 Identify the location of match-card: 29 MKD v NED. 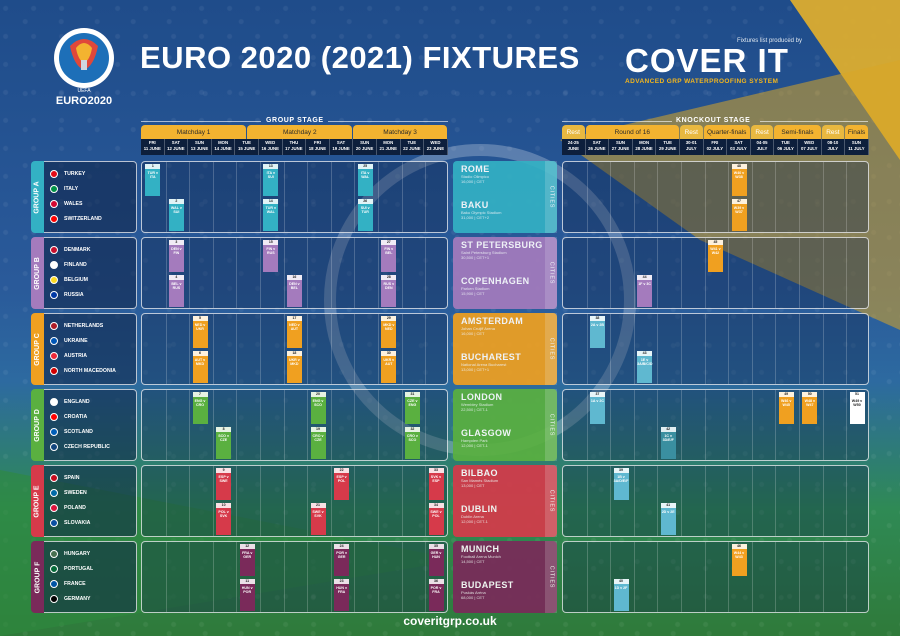
(389, 332).